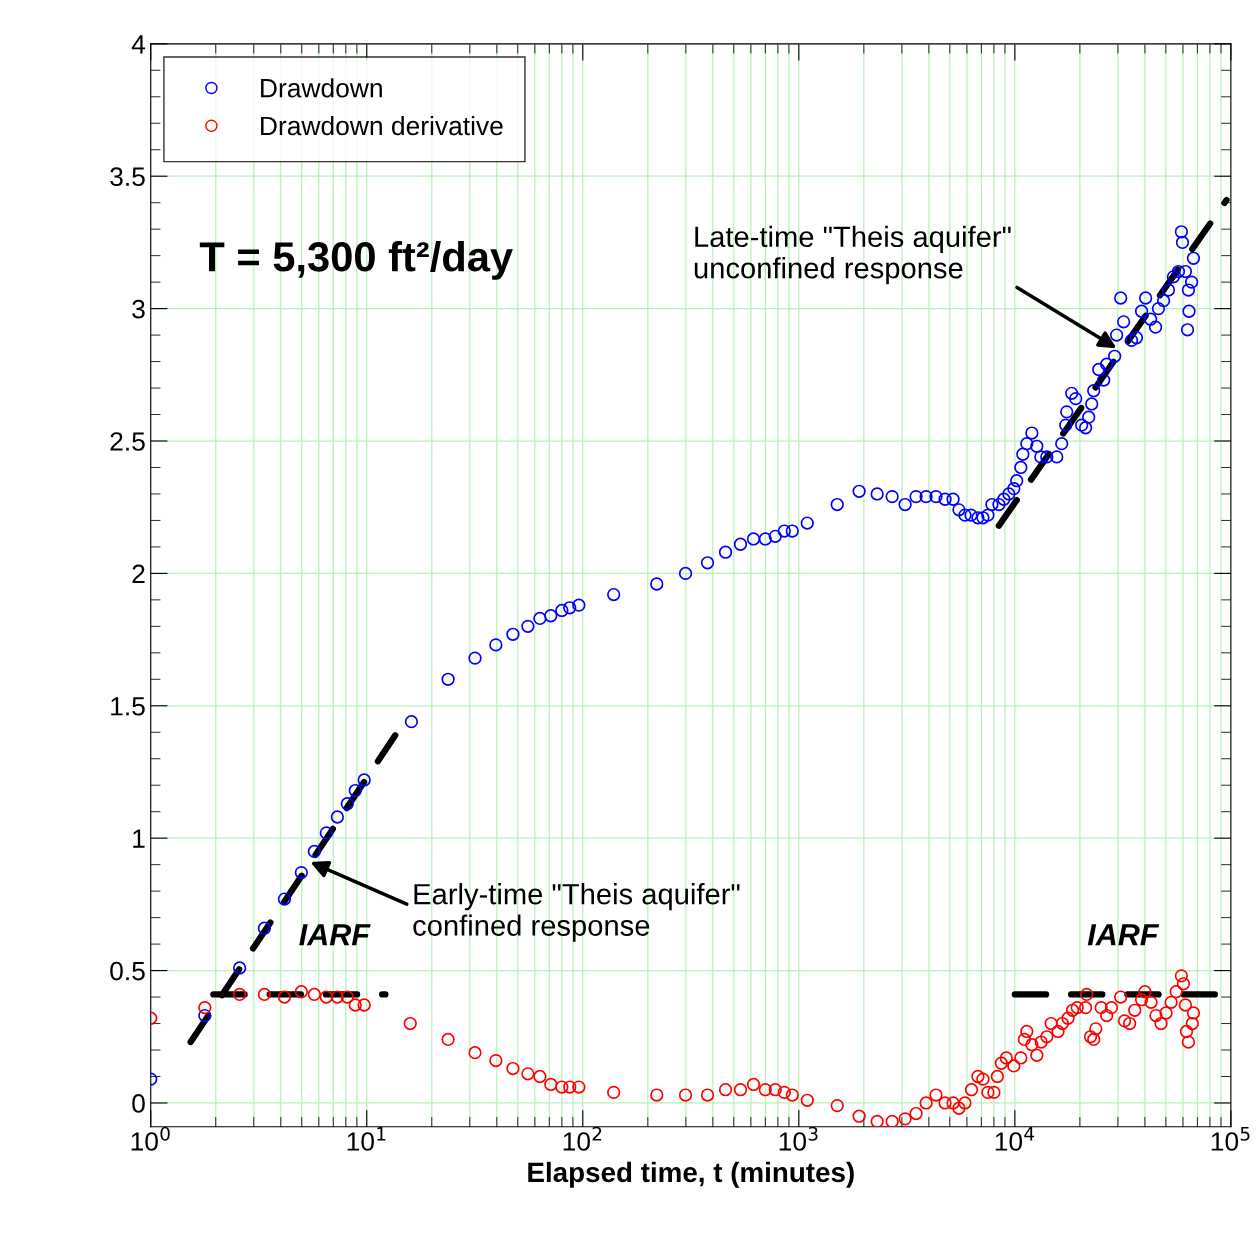 The width and height of the screenshot is (1256, 1252). I want to click on y-tick-label: 2, so click(138, 573).